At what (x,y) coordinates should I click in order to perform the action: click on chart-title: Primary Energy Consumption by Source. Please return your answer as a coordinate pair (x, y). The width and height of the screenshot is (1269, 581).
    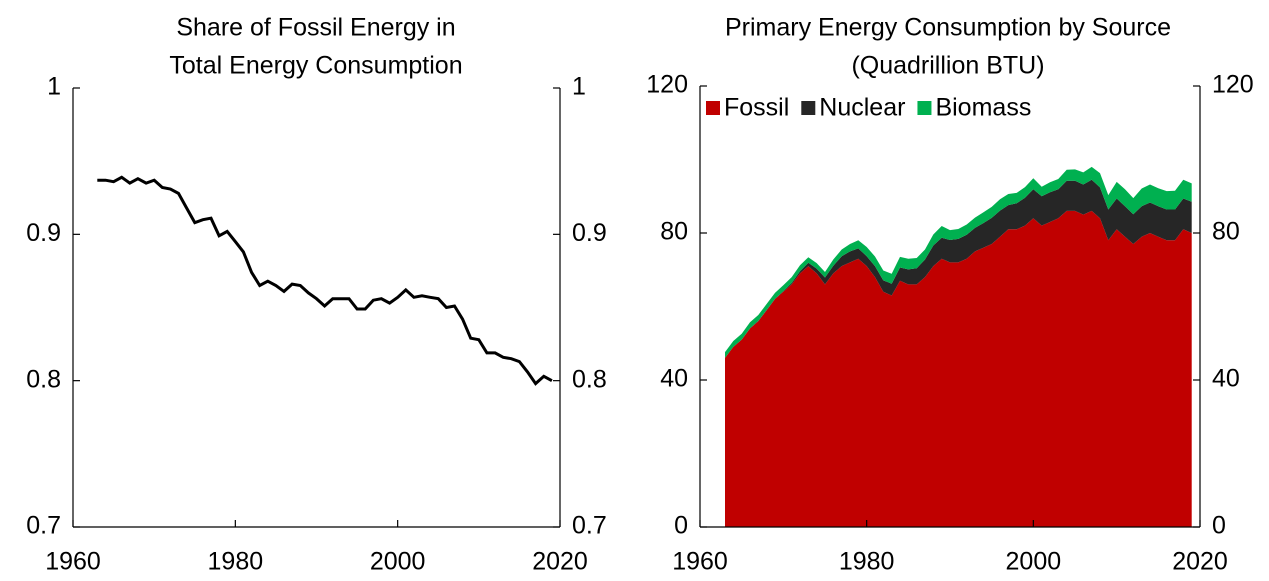
    Looking at the image, I should click on (948, 28).